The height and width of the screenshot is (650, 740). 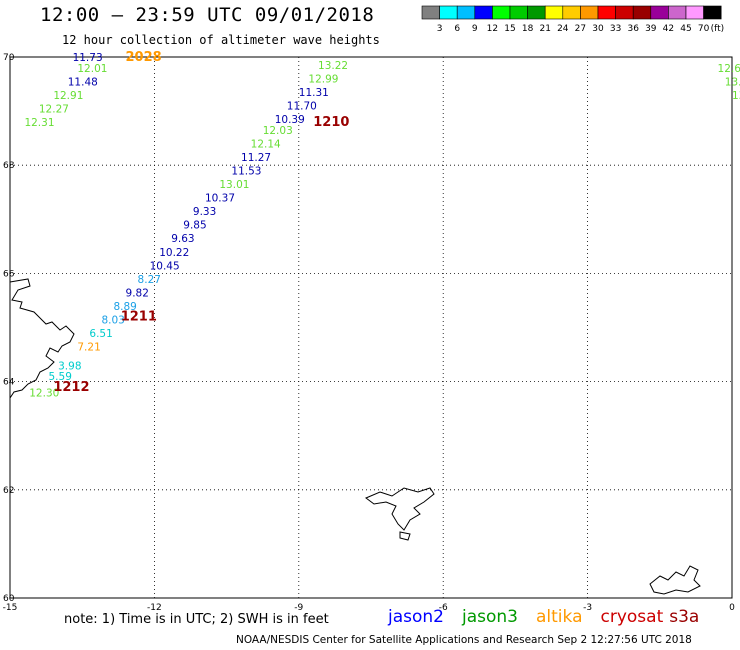 I want to click on wave-height-value: 11.70, so click(x=302, y=107).